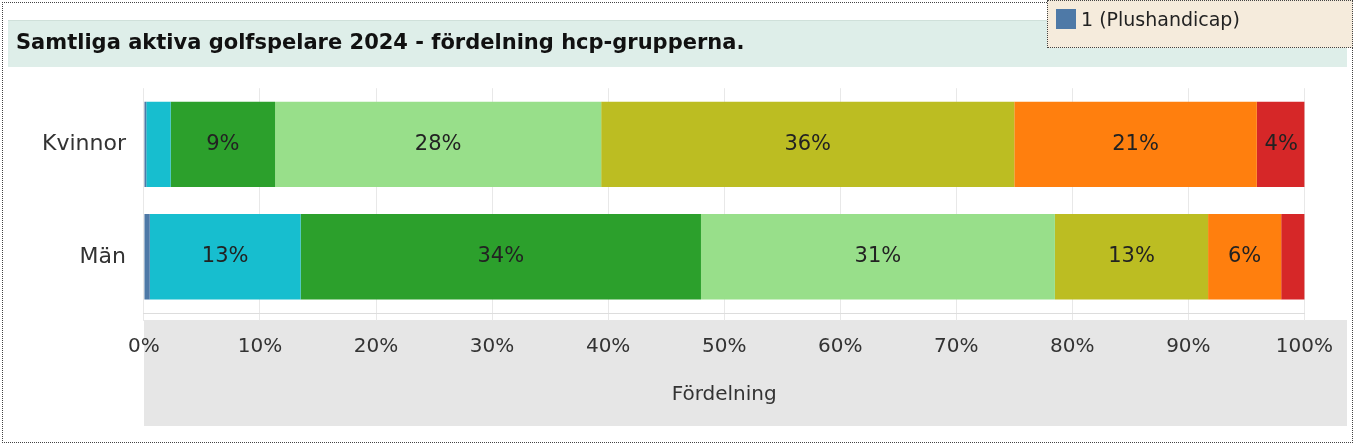 The width and height of the screenshot is (1355, 445). Describe the element at coordinates (1160, 19) in the screenshot. I see `legend-label: 1 (Plushandicap)` at that location.